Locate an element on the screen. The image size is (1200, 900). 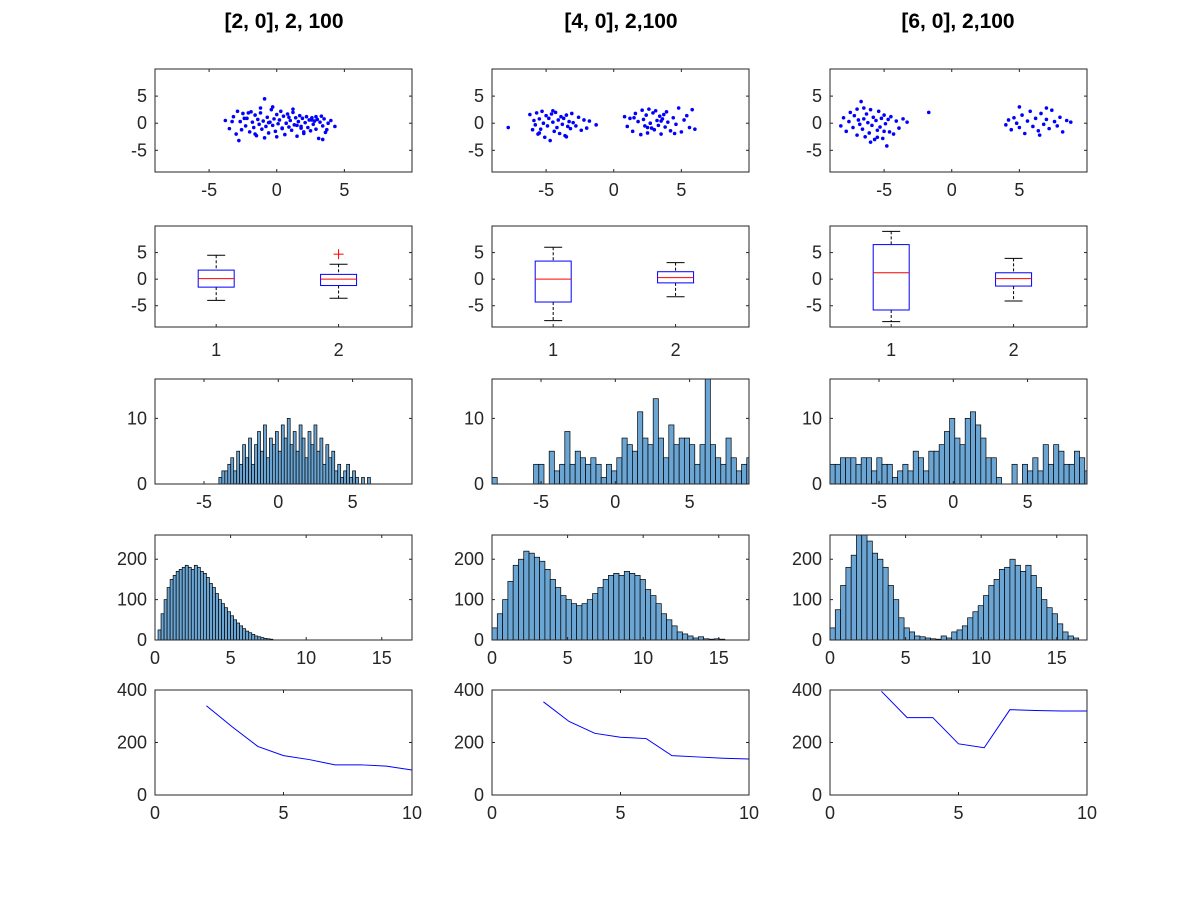
y-tick-label: 0 is located at coordinates (479, 123).